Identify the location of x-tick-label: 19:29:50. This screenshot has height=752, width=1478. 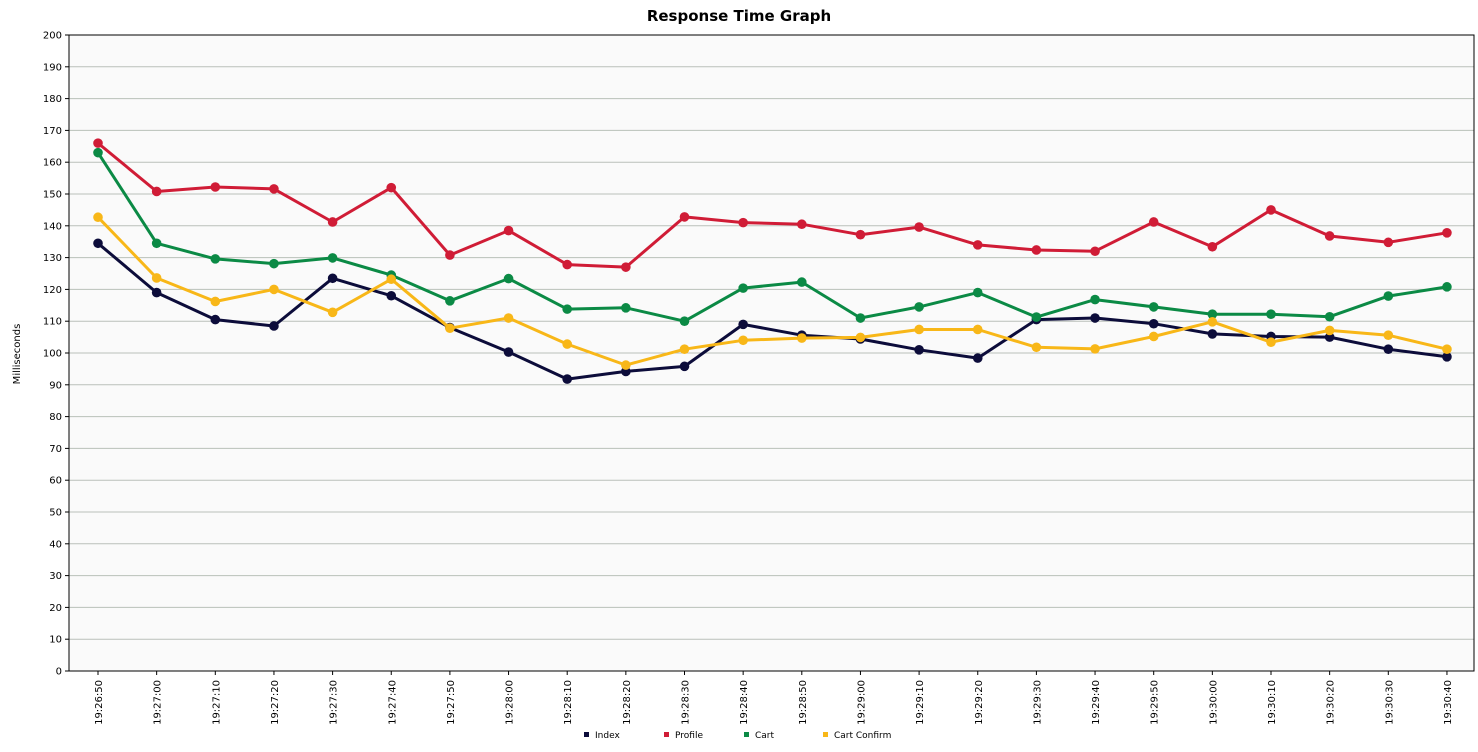
(1155, 702).